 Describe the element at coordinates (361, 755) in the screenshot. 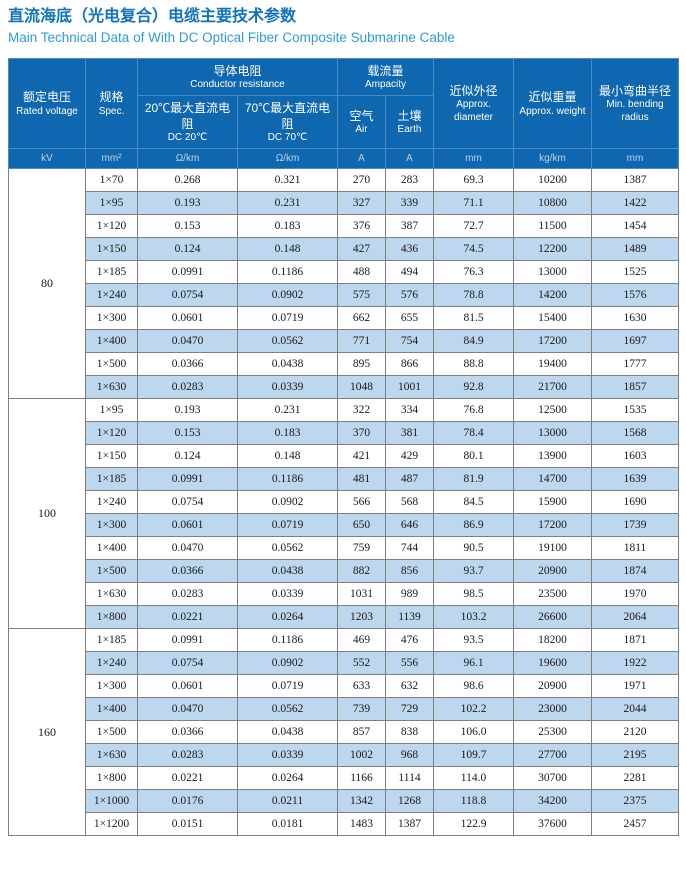

I see `table-cell: 1002` at that location.